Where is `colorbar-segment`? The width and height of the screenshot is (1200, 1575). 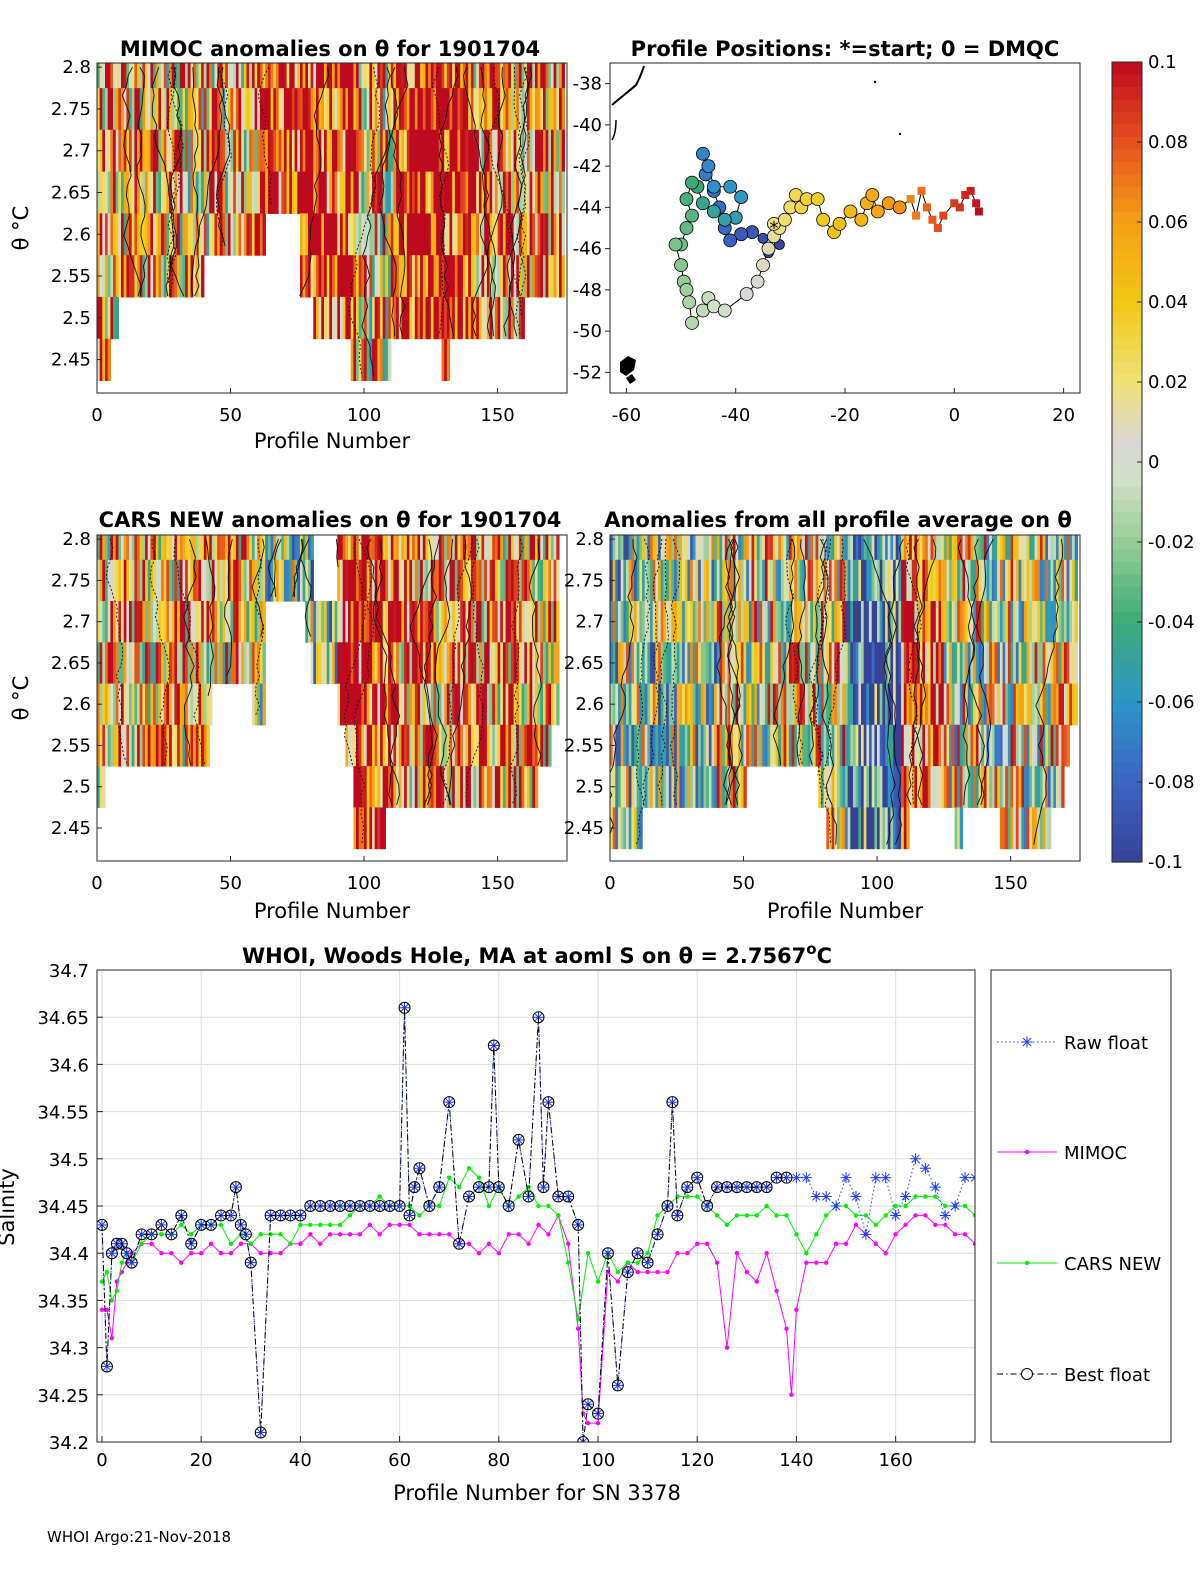 colorbar-segment is located at coordinates (1127, 206).